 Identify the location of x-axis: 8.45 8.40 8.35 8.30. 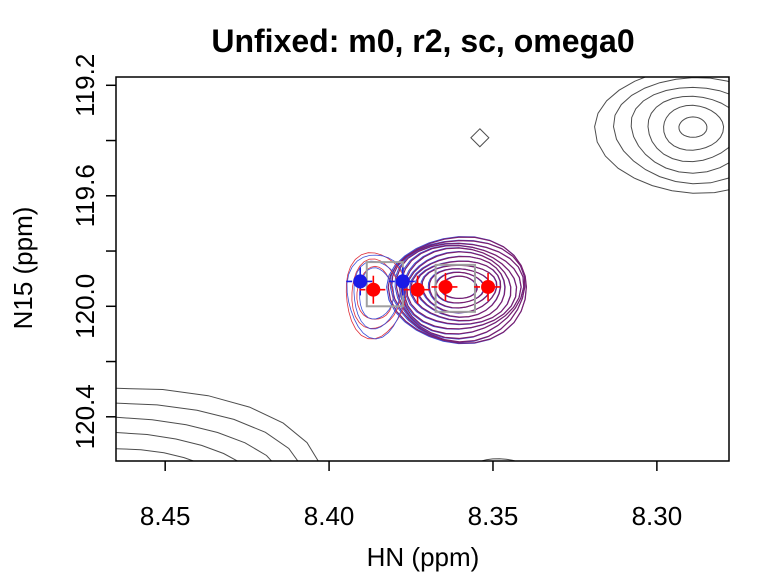
(411, 496).